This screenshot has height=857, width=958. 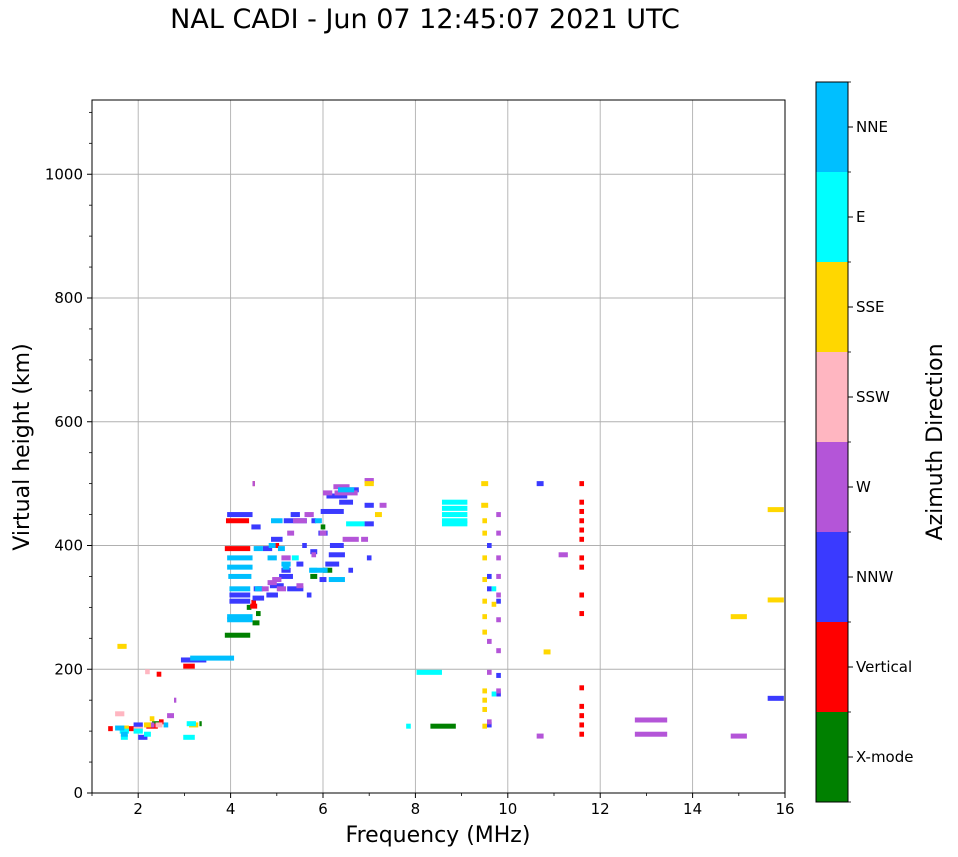 What do you see at coordinates (438, 835) in the screenshot?
I see `x-axis-label: Frequency (MHz)` at bounding box center [438, 835].